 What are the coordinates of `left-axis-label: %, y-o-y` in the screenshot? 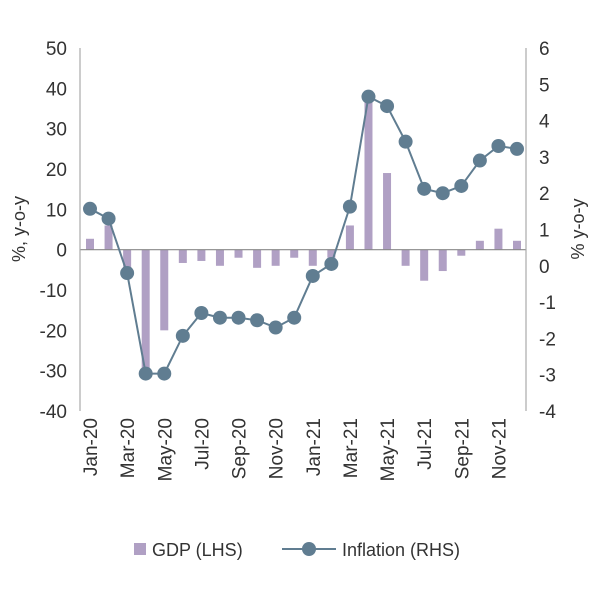 It's located at (19, 229).